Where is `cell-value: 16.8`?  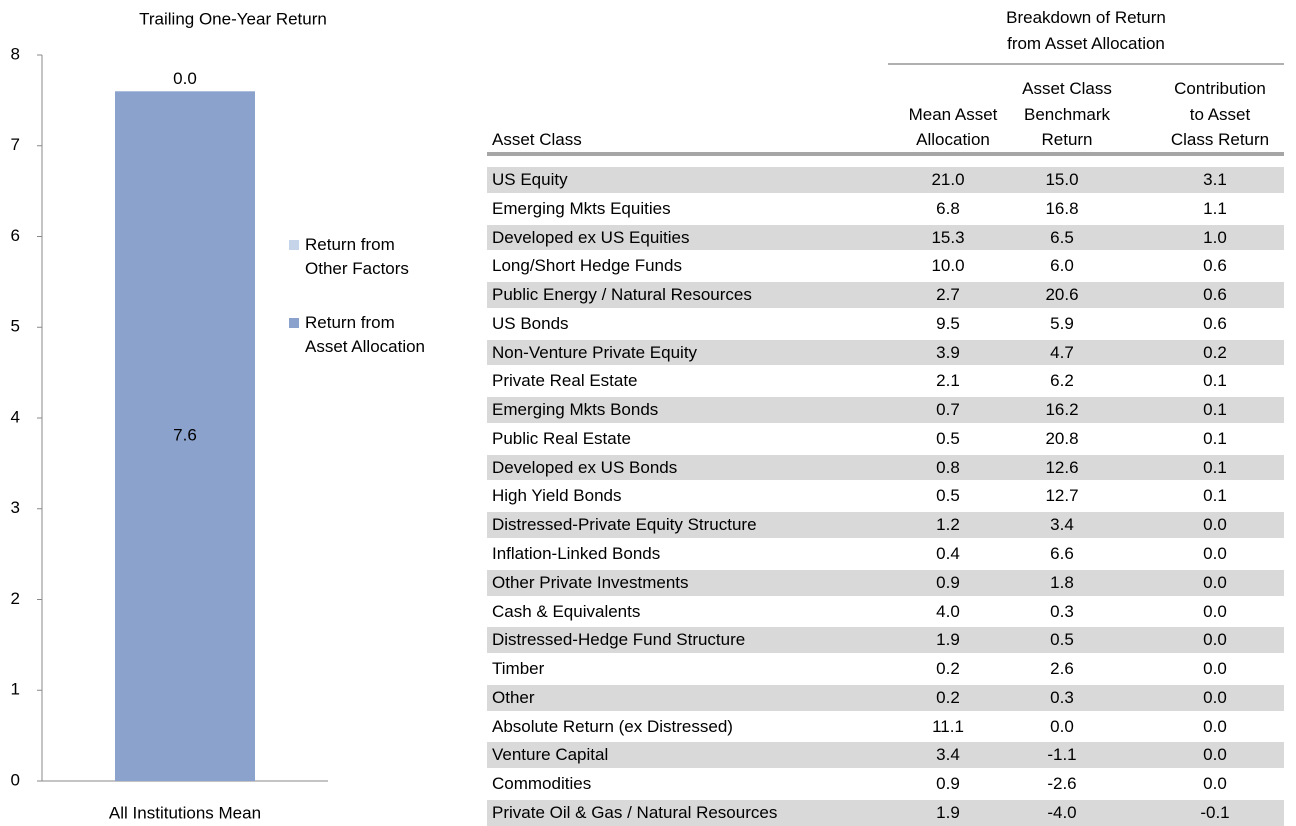 cell-value: 16.8 is located at coordinates (1062, 208).